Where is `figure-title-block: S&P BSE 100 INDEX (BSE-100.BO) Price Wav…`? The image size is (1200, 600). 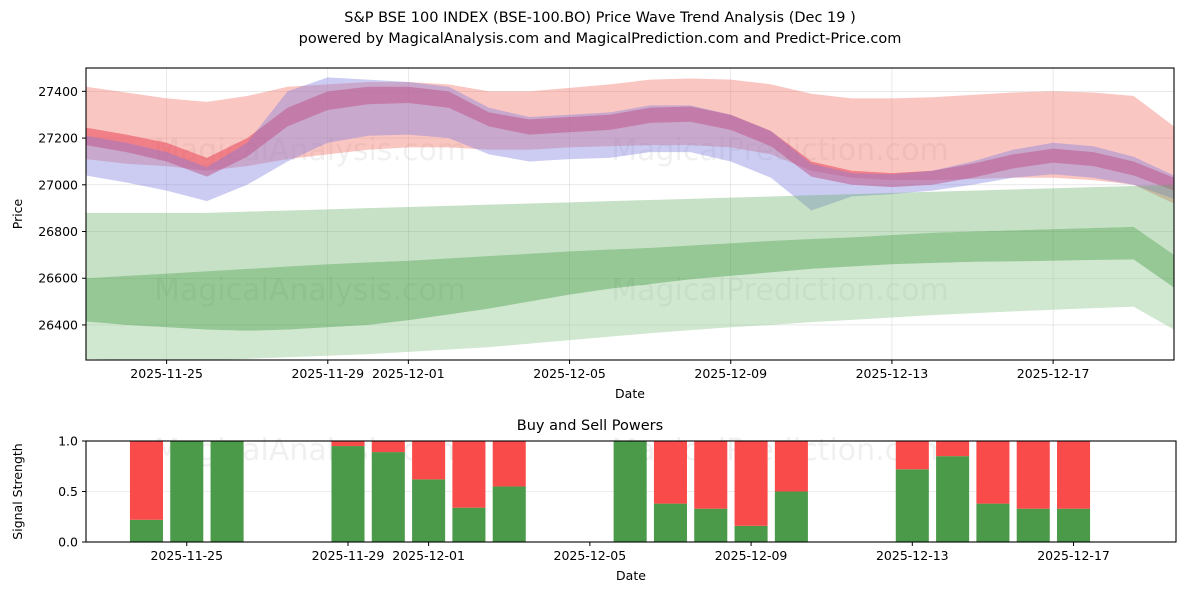 figure-title-block: S&P BSE 100 INDEX (BSE-100.BO) Price Wav… is located at coordinates (600, 29).